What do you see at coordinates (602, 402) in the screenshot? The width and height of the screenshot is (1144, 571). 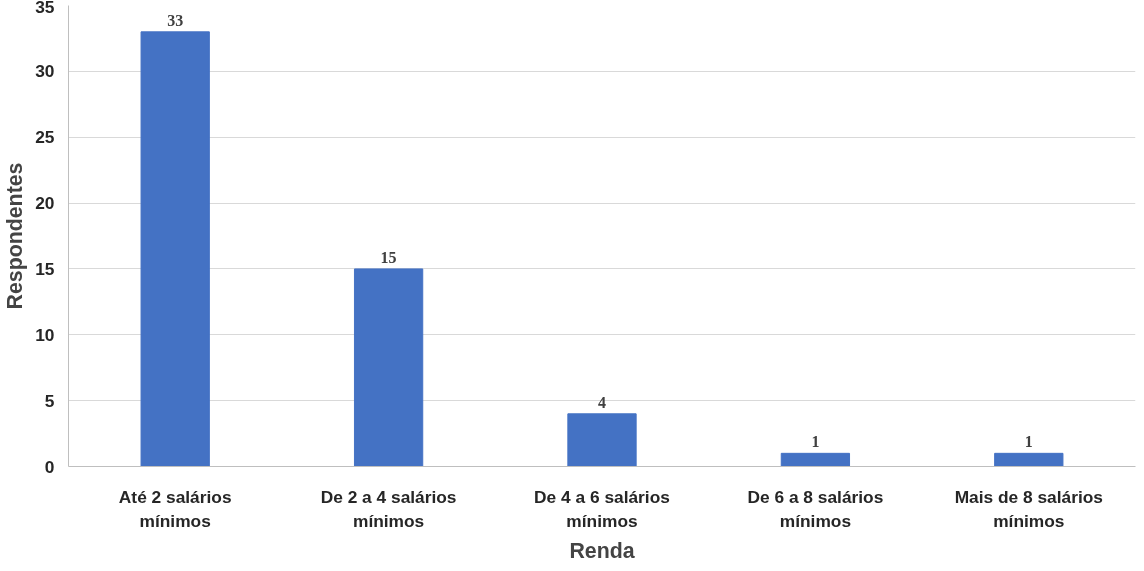 I see `data-label: 4` at bounding box center [602, 402].